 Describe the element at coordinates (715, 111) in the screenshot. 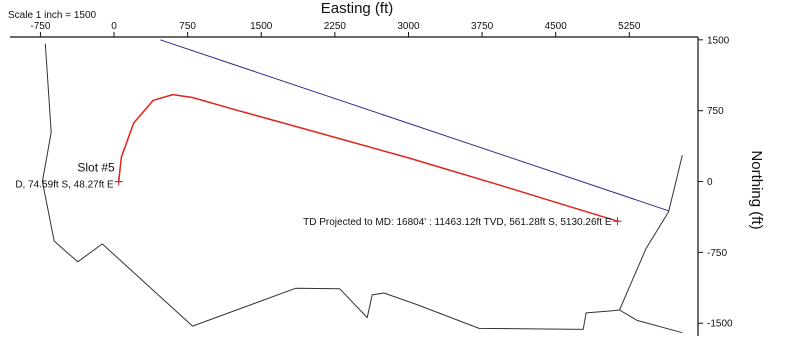

I see `y-tick-label: 750` at that location.